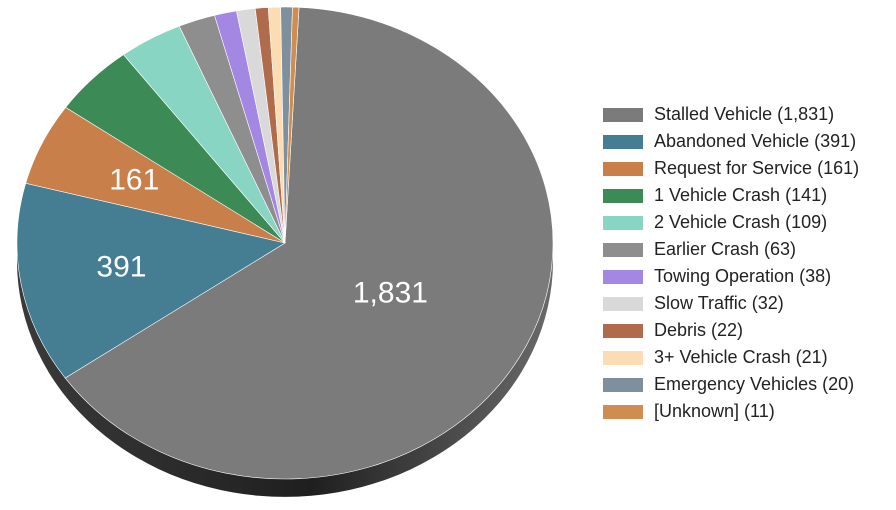  Describe the element at coordinates (744, 114) in the screenshot. I see `legend-label: Stalled Vehicle (1,831)` at that location.